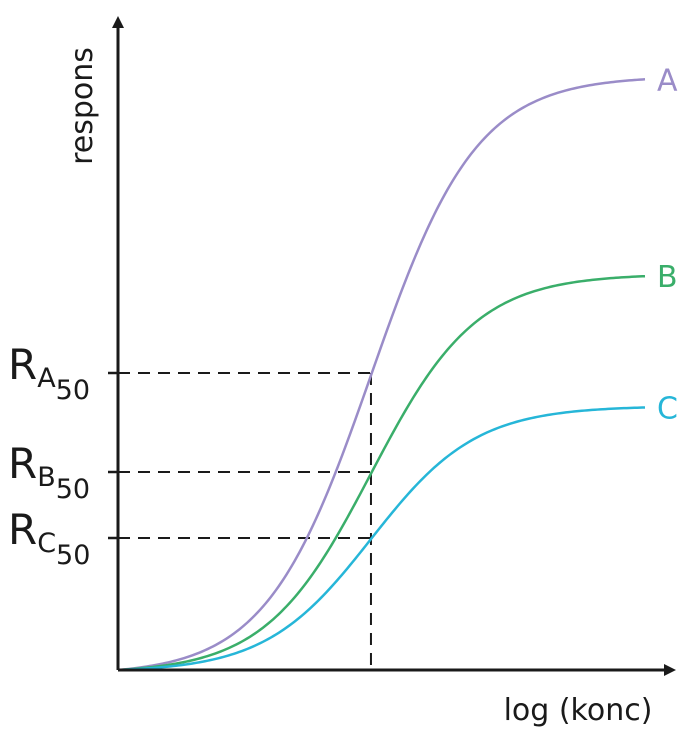  What do you see at coordinates (667, 408) in the screenshot?
I see `curve-label-c: C` at bounding box center [667, 408].